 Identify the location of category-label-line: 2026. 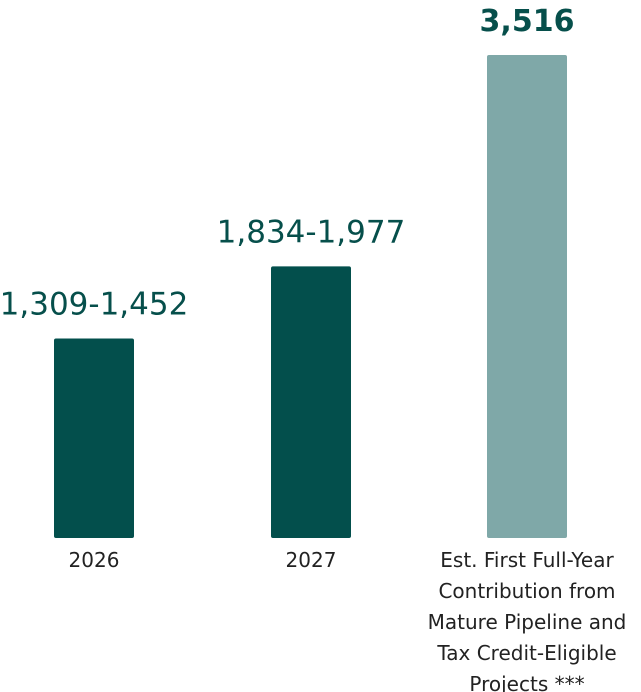
(94, 560).